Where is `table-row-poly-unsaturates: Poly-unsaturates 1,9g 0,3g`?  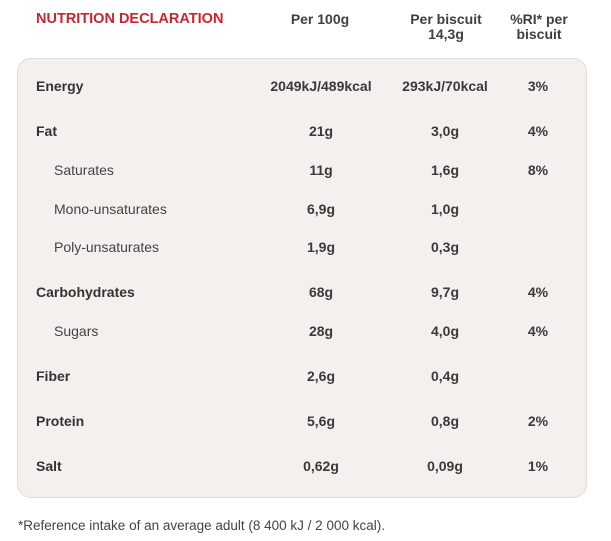
table-row-poly-unsaturates: Poly-unsaturates 1,9g 0,3g is located at coordinates (305, 247).